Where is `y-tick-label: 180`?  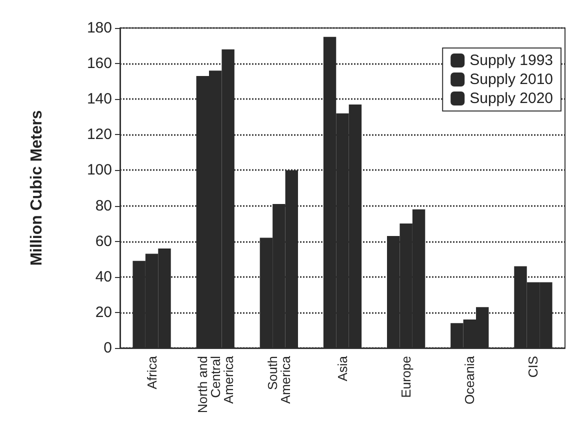
y-tick-label: 180 is located at coordinates (99, 28).